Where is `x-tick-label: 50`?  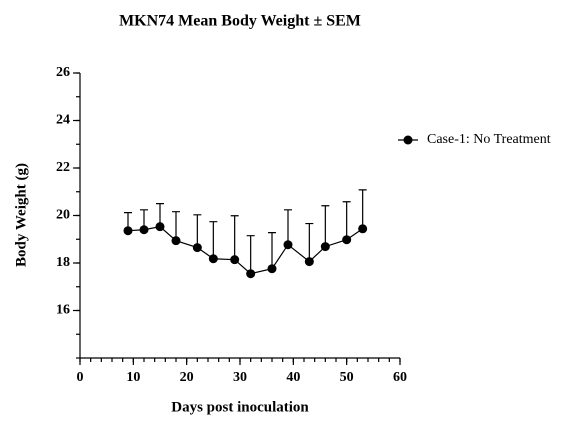
x-tick-label: 50 is located at coordinates (347, 377).